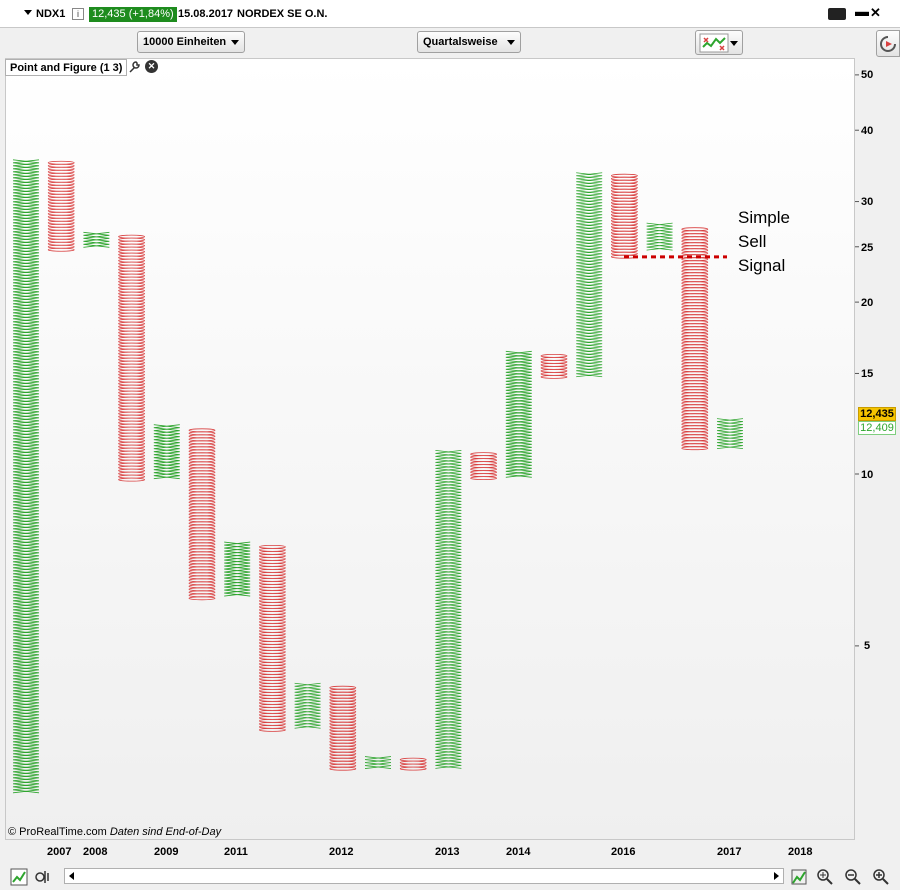  I want to click on annotation-text: Sell, so click(752, 241).